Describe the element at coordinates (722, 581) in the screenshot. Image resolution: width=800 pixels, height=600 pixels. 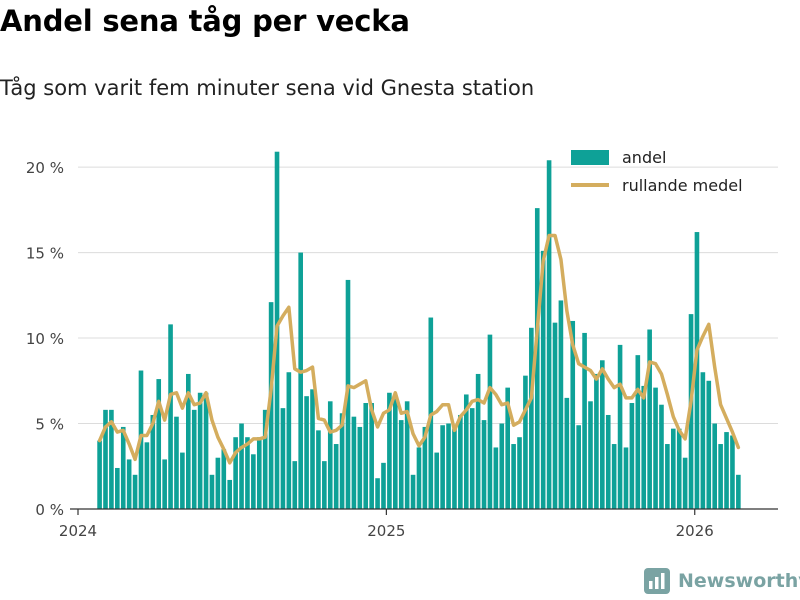
I see `brand-logo: Newsworthy` at that location.